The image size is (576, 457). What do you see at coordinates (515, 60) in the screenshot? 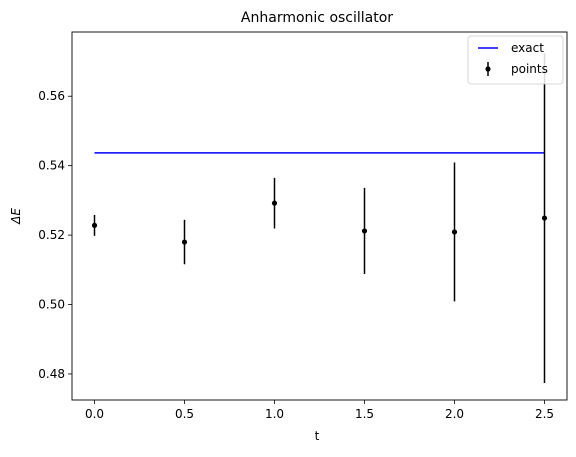
I see `legend: exact points` at bounding box center [515, 60].